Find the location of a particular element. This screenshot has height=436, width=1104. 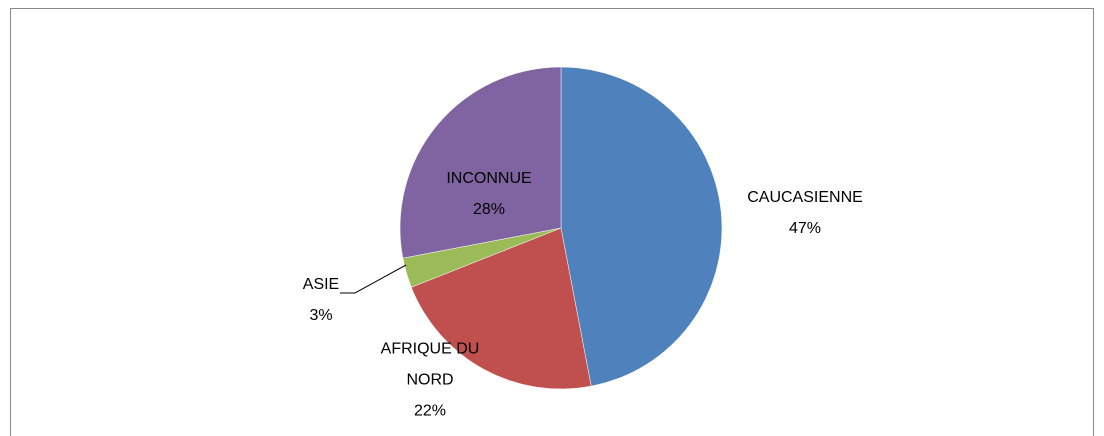

data-label: AFRIQUE DU NORD 22% is located at coordinates (430, 380).